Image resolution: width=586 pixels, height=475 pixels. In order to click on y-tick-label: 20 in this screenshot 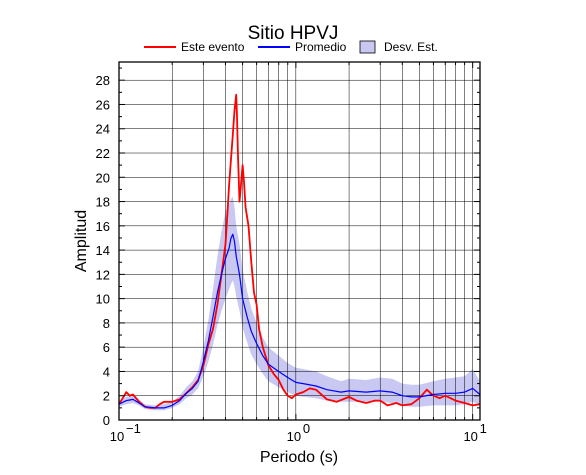, I will do `click(103, 177)`.